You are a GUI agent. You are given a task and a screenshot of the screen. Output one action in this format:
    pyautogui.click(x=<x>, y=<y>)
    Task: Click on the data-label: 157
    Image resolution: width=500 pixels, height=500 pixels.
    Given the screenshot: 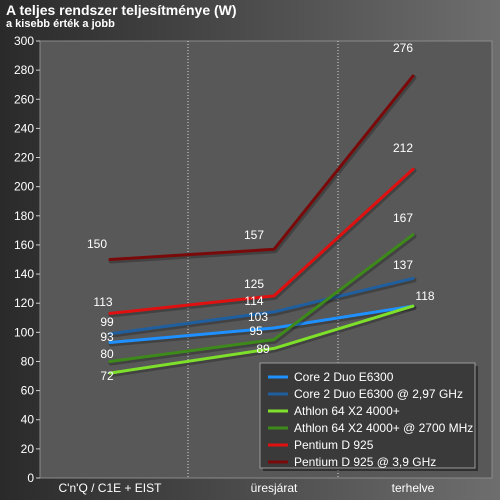 What is the action you would take?
    pyautogui.click(x=254, y=235)
    